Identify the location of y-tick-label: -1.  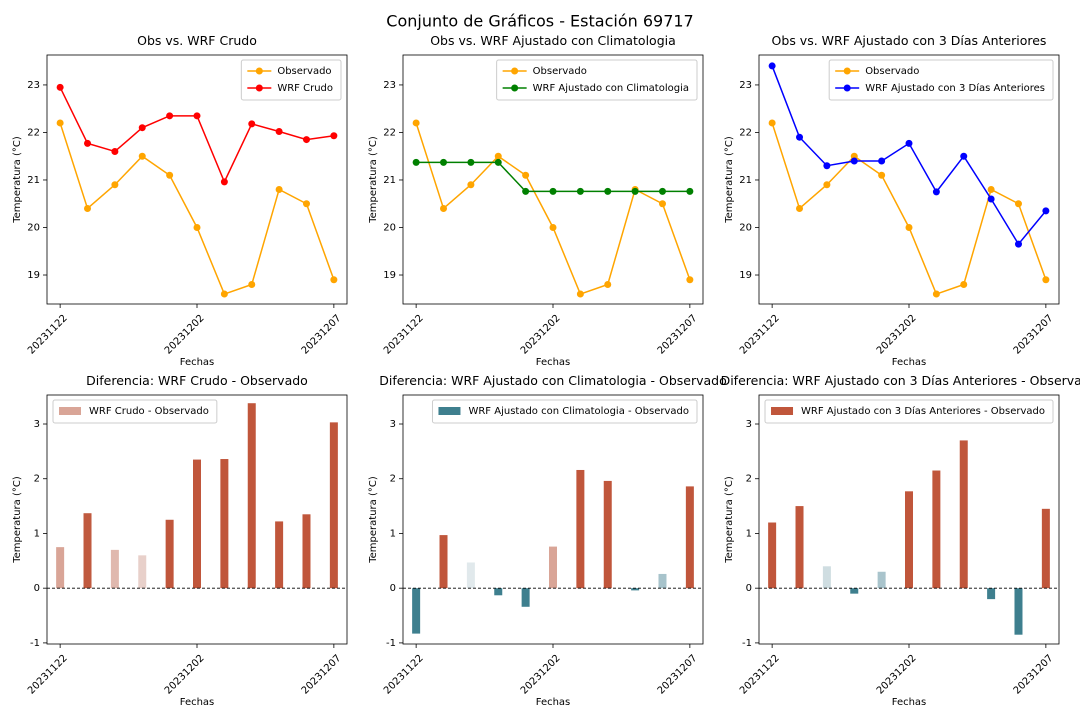
(391, 643).